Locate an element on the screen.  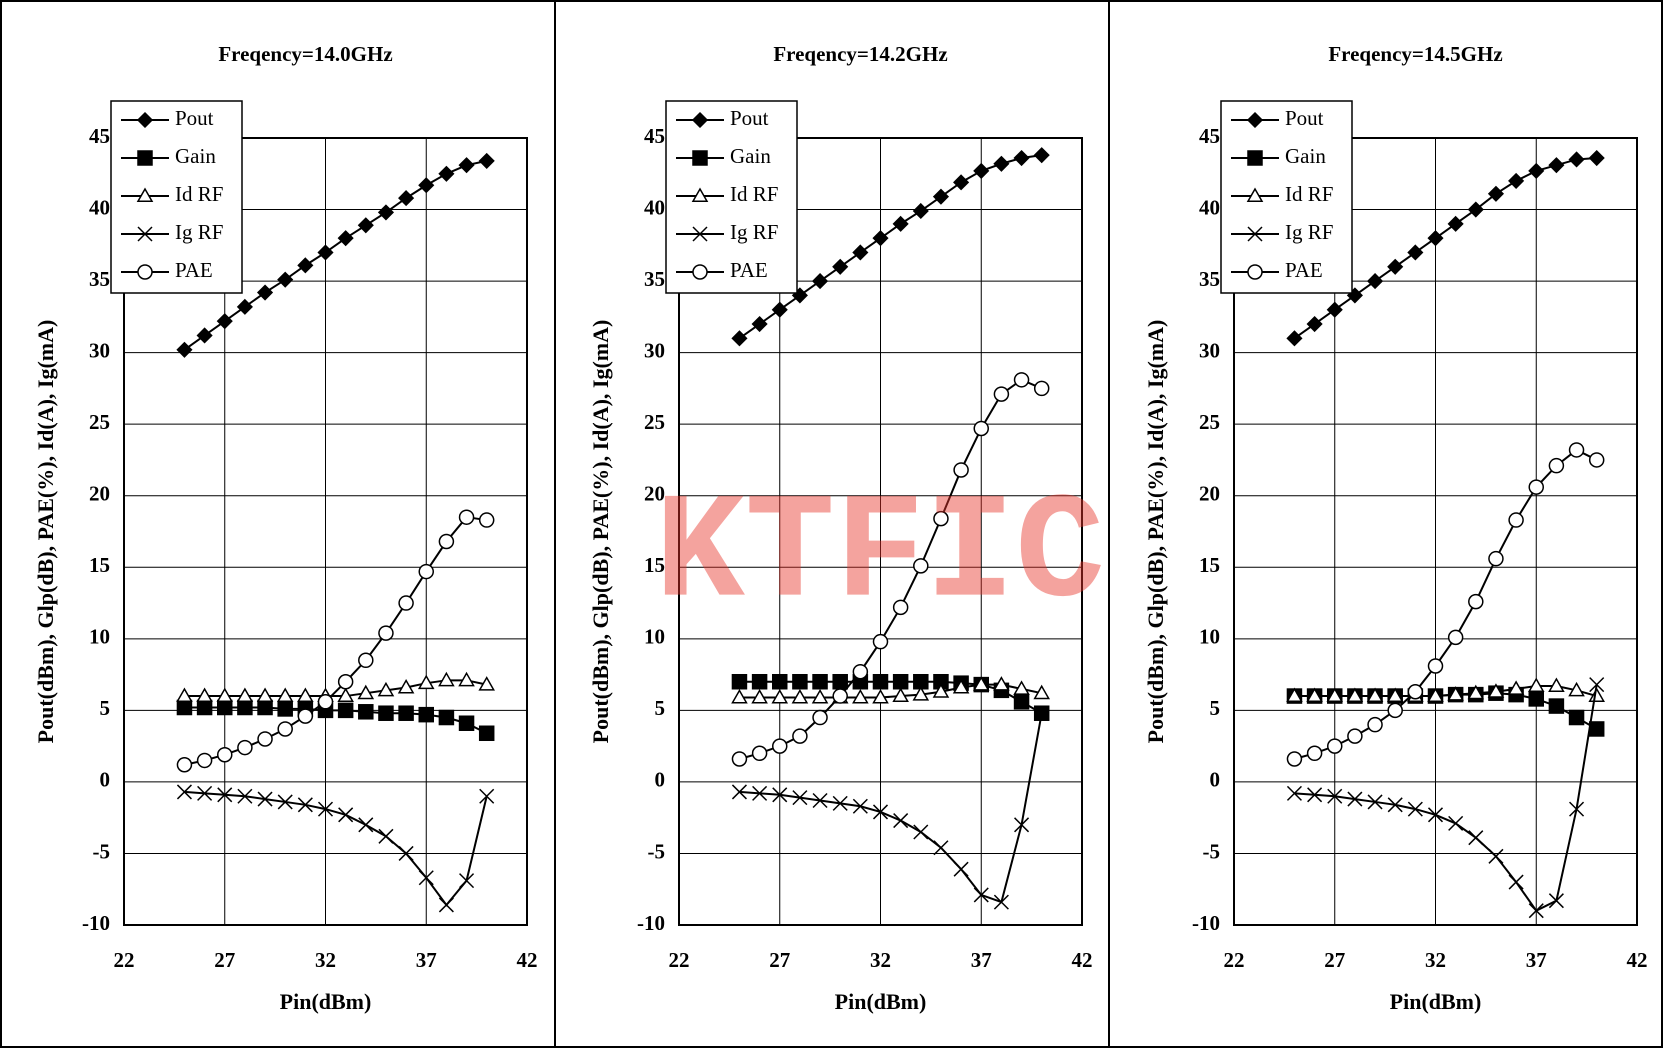
y-tick-label: 20 is located at coordinates (1209, 494).